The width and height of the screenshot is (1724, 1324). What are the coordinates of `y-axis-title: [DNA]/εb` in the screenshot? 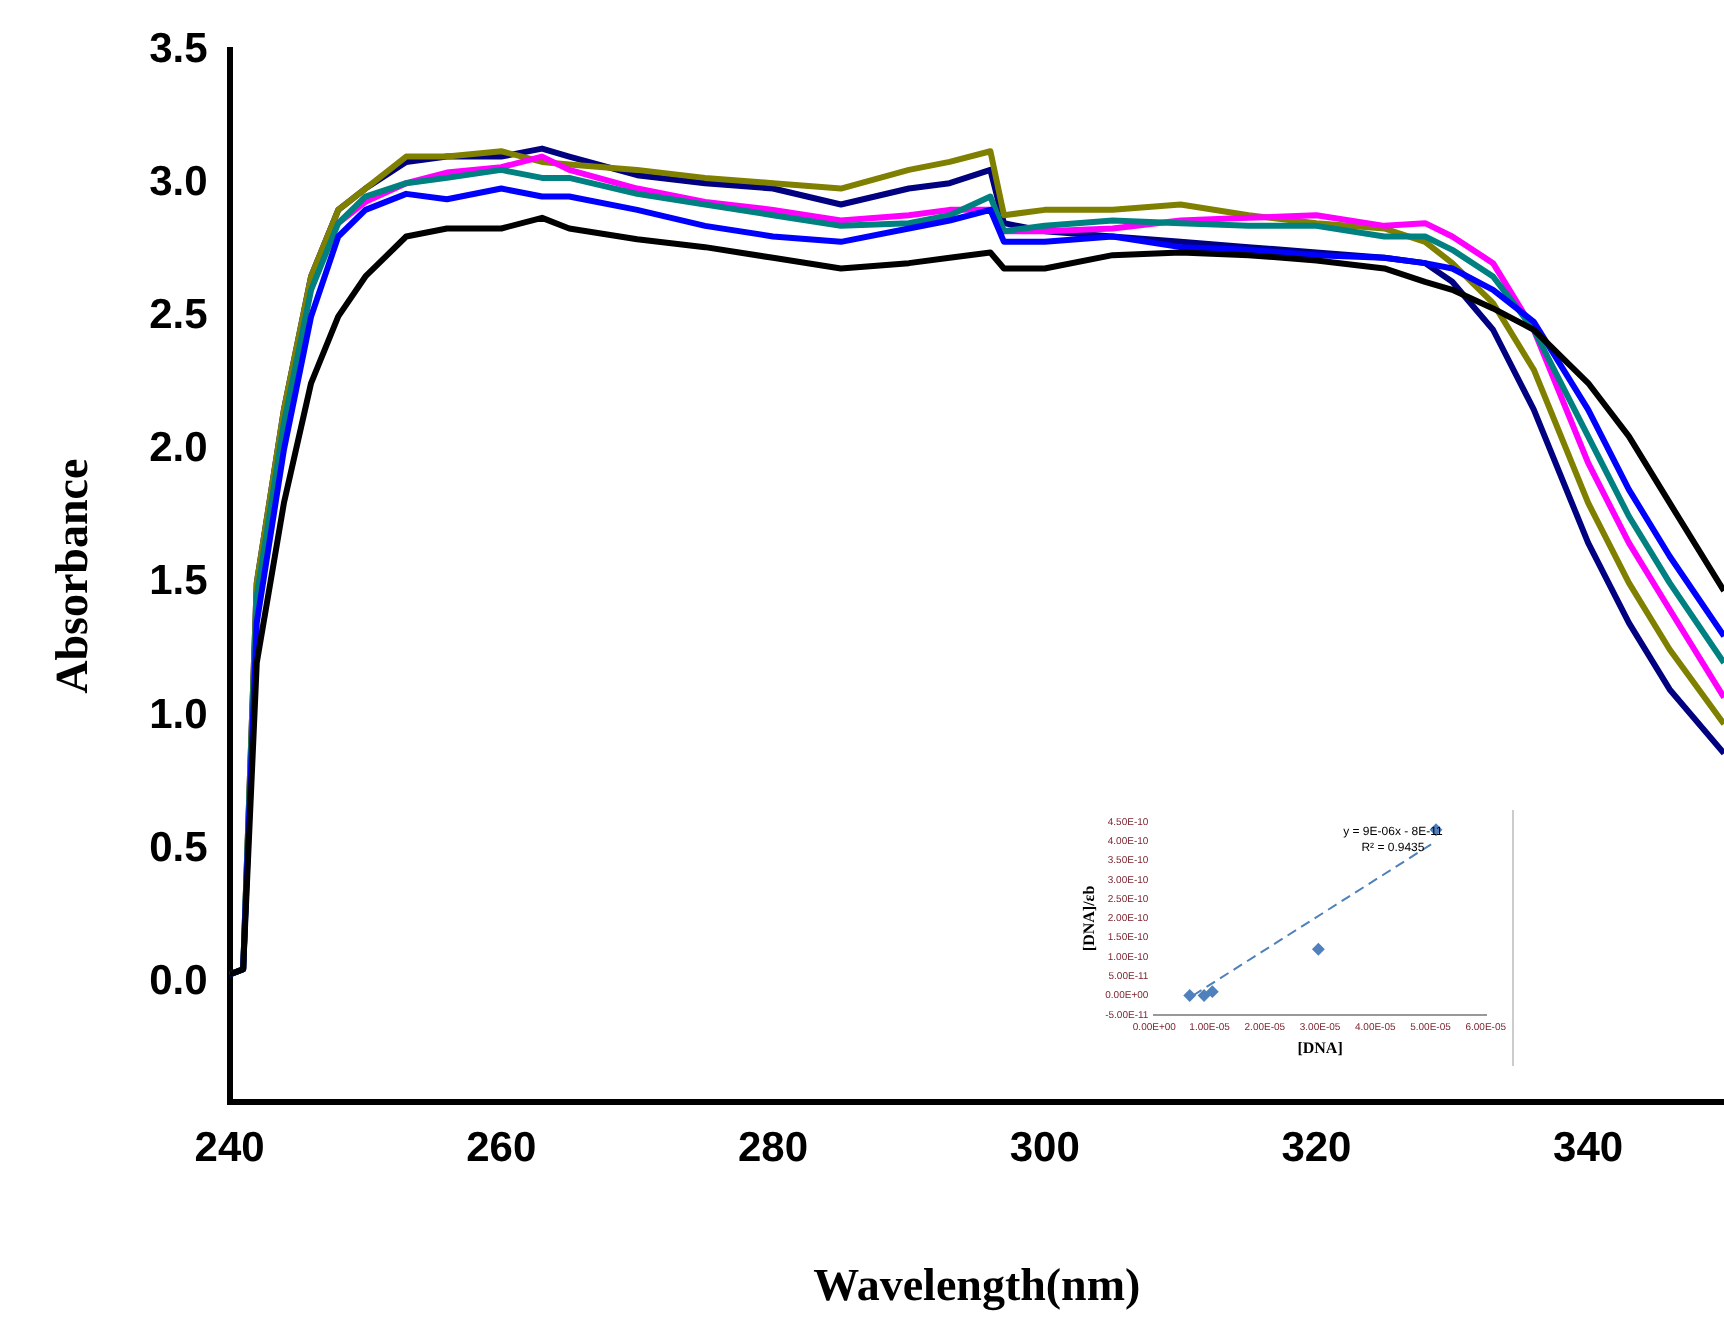 It's located at (1088, 918).